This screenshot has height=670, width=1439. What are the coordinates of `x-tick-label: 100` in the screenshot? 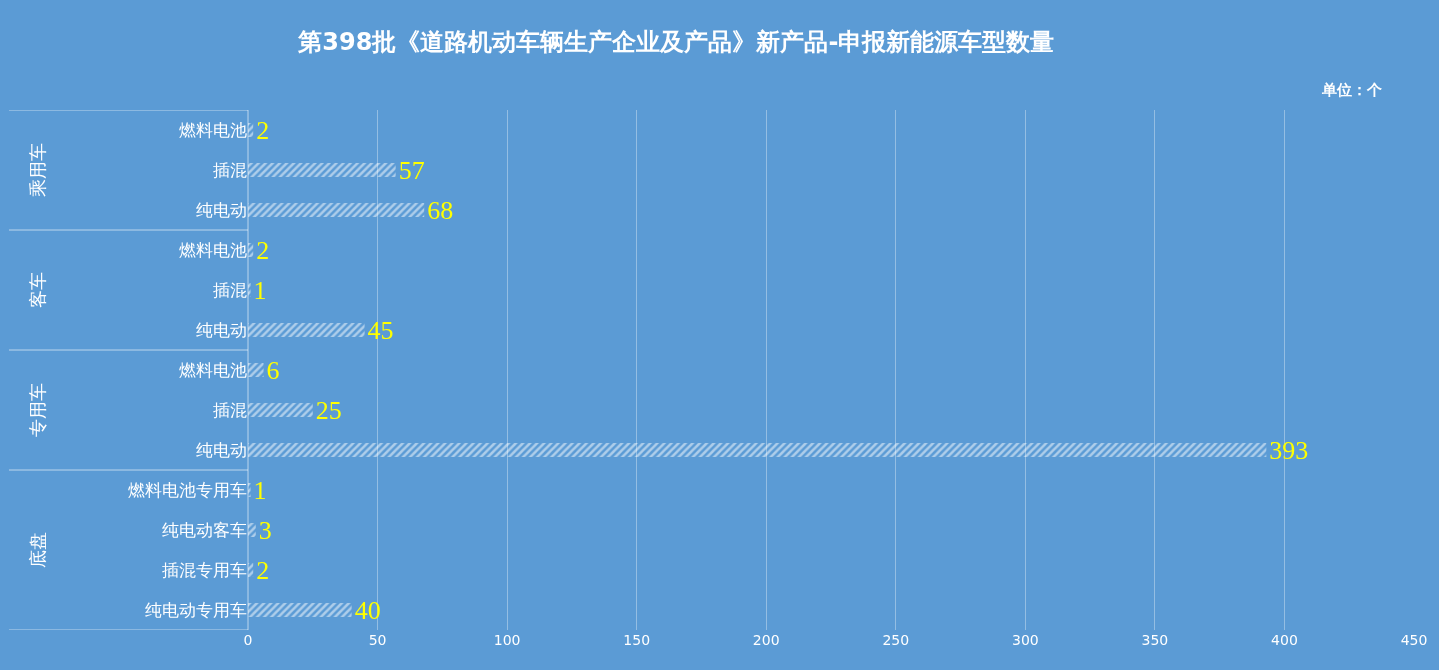 It's located at (507, 640).